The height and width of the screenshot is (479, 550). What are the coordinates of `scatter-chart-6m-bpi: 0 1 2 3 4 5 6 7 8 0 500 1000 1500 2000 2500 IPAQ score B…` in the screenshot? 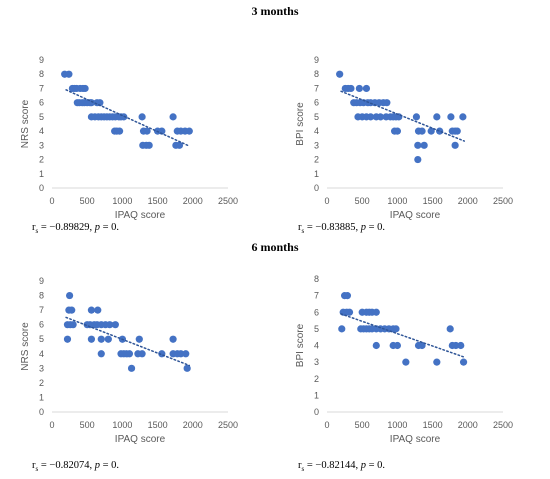 It's located at (404, 359).